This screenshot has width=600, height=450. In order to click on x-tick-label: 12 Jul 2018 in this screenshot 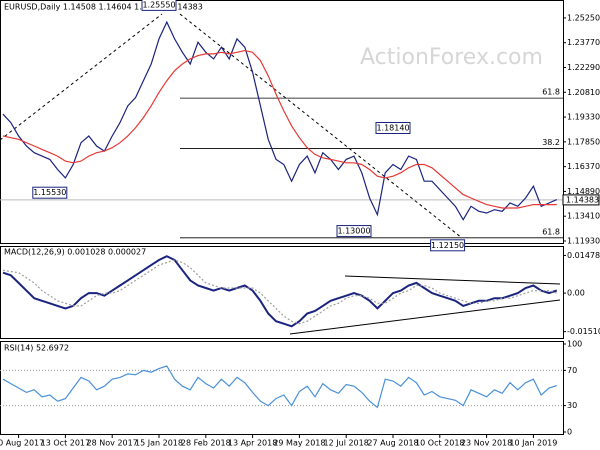, I will do `click(346, 443)`.